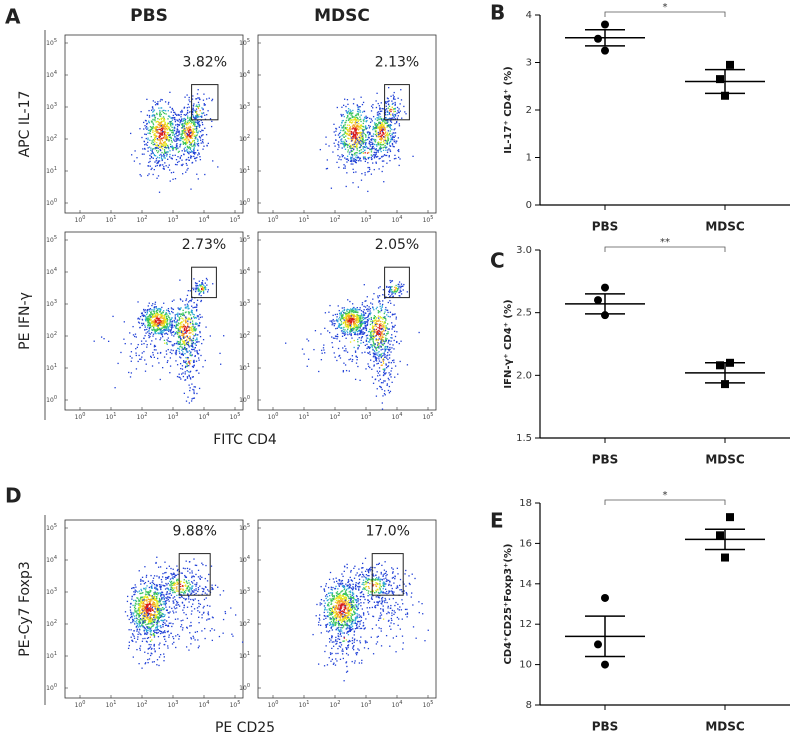 This screenshot has height=738, width=800. I want to click on tick-exponent: 2, so click(145, 218).